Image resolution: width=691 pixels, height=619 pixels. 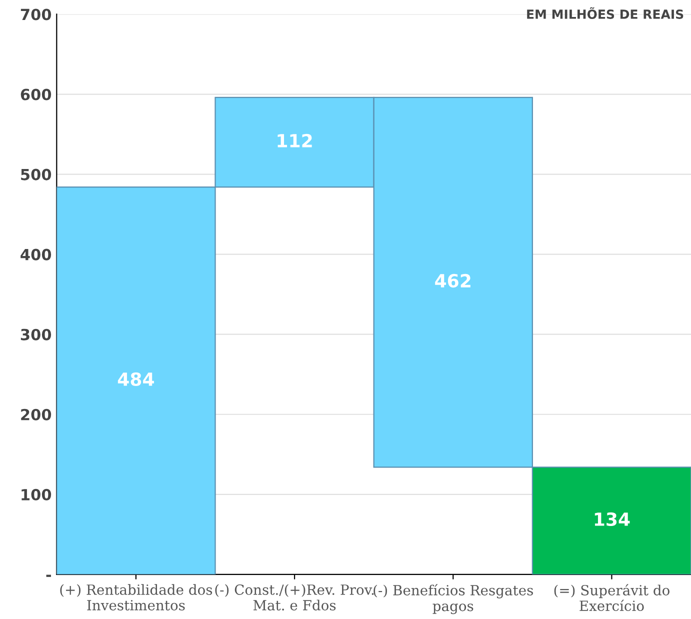 I want to click on x-tick-label: (=) Superávit do Exercício, so click(x=612, y=598).